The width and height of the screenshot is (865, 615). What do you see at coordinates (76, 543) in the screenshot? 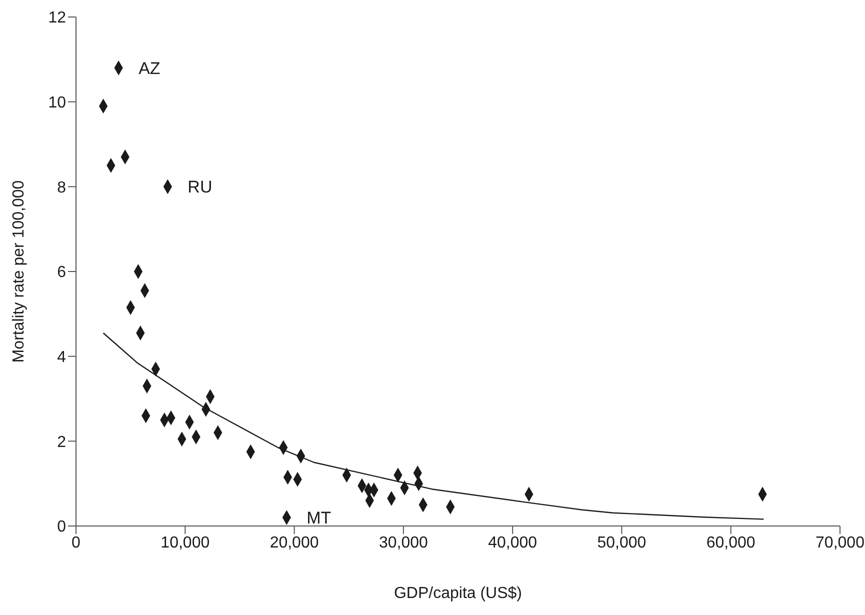
I see `x-tick-label: 0` at bounding box center [76, 543].